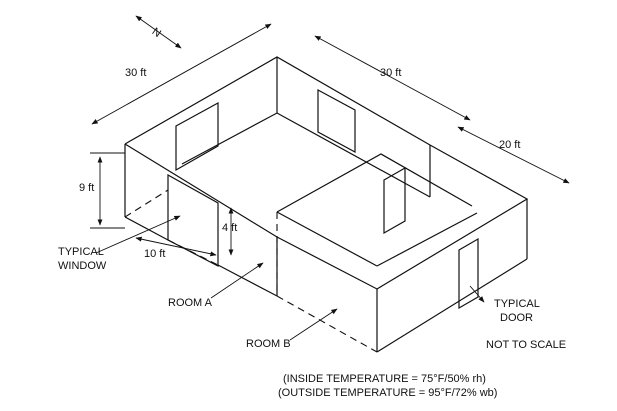  I want to click on dim-height-label: 9 ft, so click(86, 188).